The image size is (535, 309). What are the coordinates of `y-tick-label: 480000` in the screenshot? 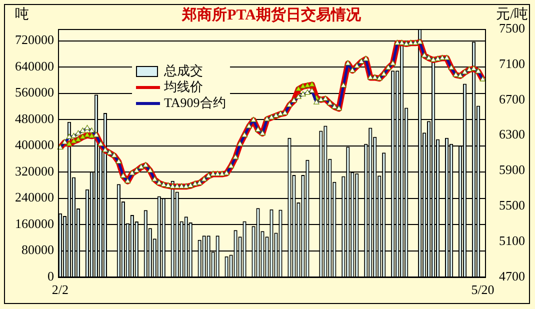 It's located at (34, 118).